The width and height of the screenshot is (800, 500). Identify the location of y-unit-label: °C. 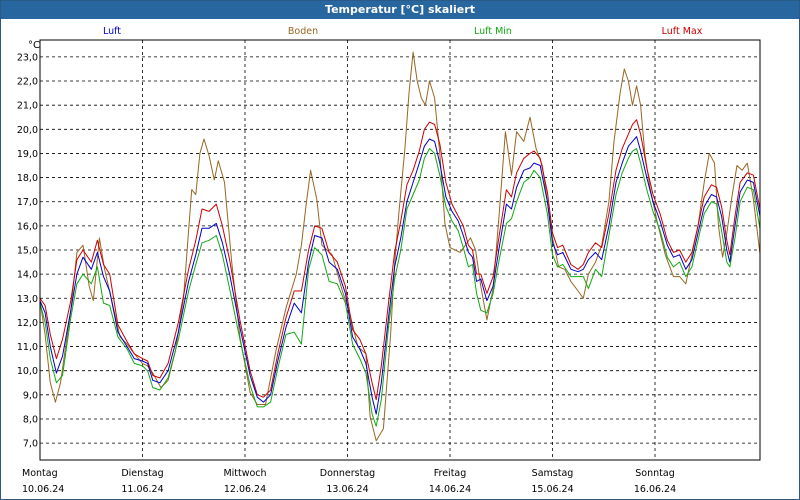
(34, 45).